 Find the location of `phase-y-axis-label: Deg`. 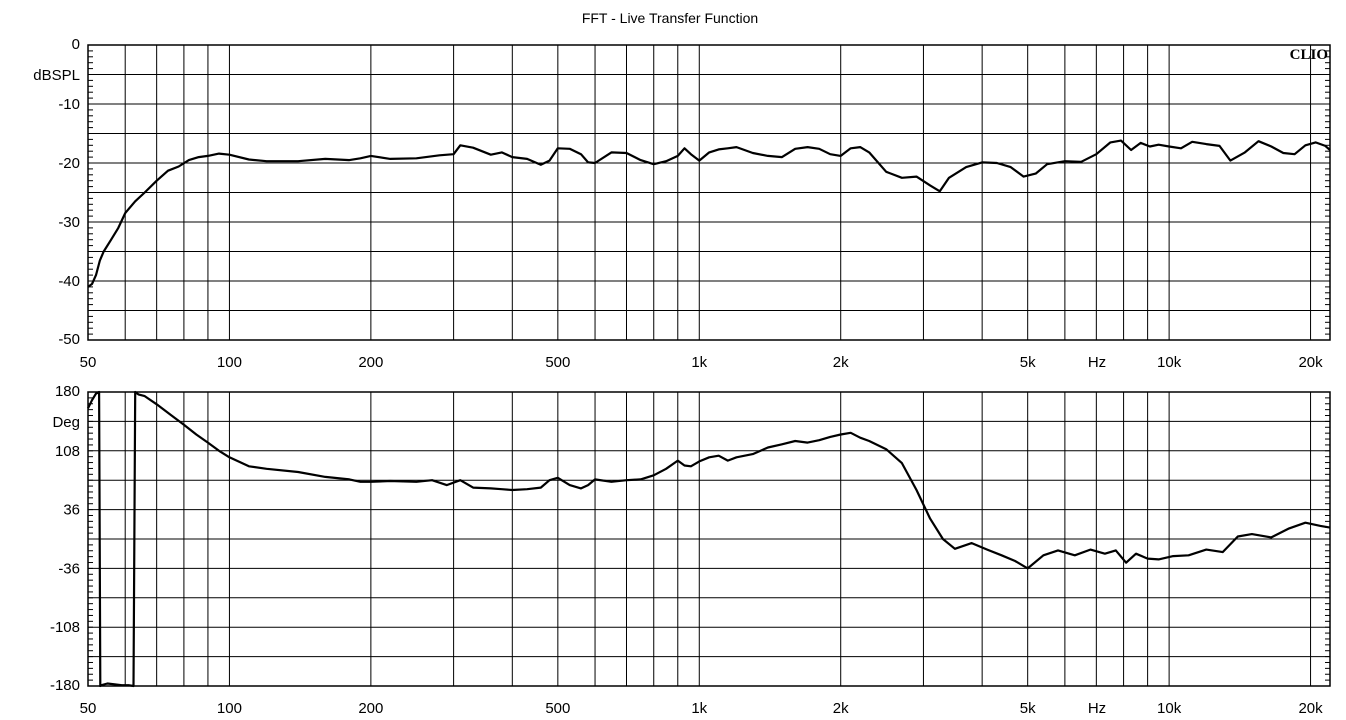

phase-y-axis-label: Deg is located at coordinates (66, 422).